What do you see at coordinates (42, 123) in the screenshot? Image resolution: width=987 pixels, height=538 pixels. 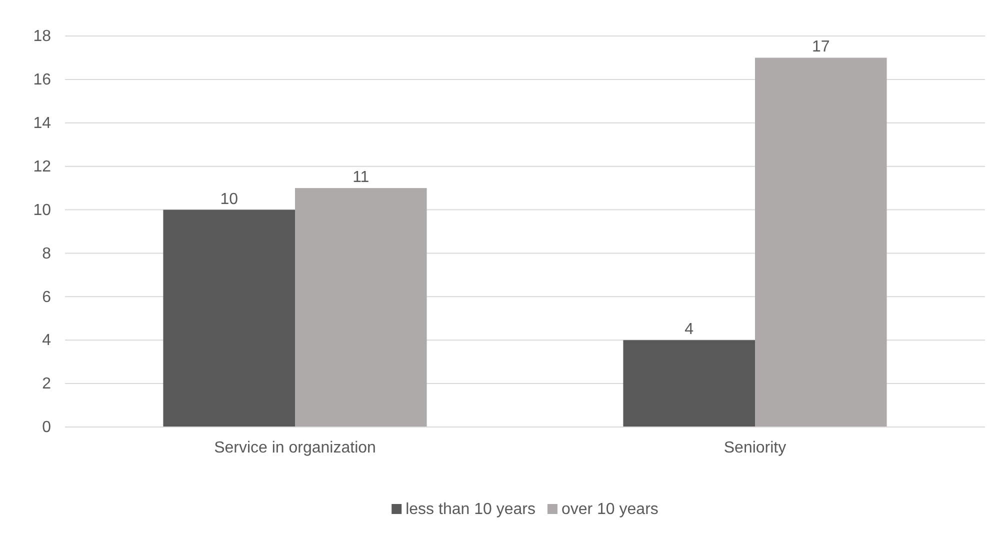 I see `y-tick-label: 14` at bounding box center [42, 123].